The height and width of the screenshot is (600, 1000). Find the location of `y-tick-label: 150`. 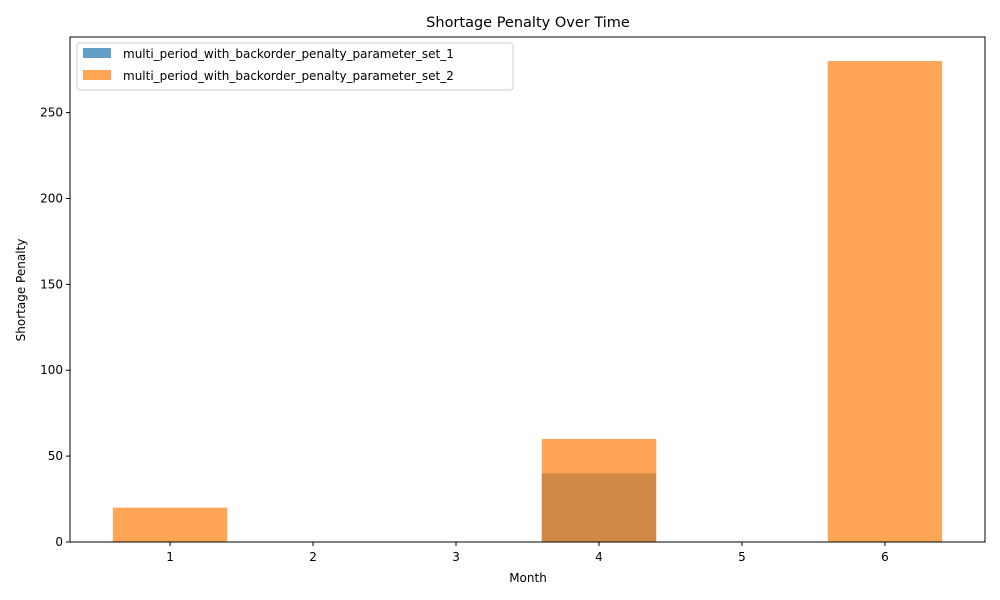

y-tick-label: 150 is located at coordinates (51, 284).